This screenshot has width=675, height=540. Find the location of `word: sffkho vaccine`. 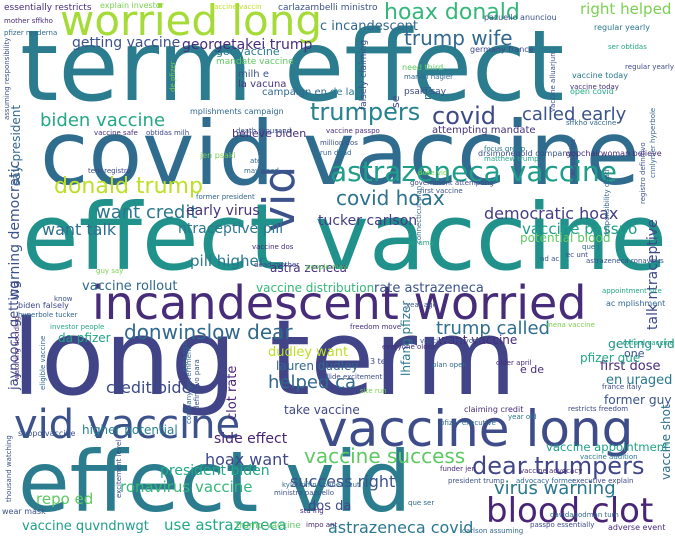

word: sffkho vaccine is located at coordinates (591, 123).